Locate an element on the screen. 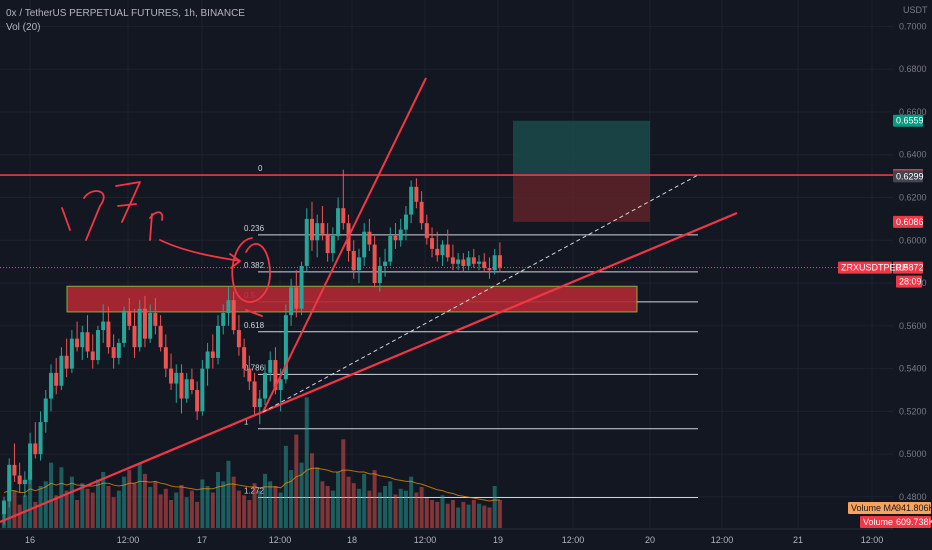 The width and height of the screenshot is (932, 550). price-tick-label: 0.5200 is located at coordinates (913, 411).